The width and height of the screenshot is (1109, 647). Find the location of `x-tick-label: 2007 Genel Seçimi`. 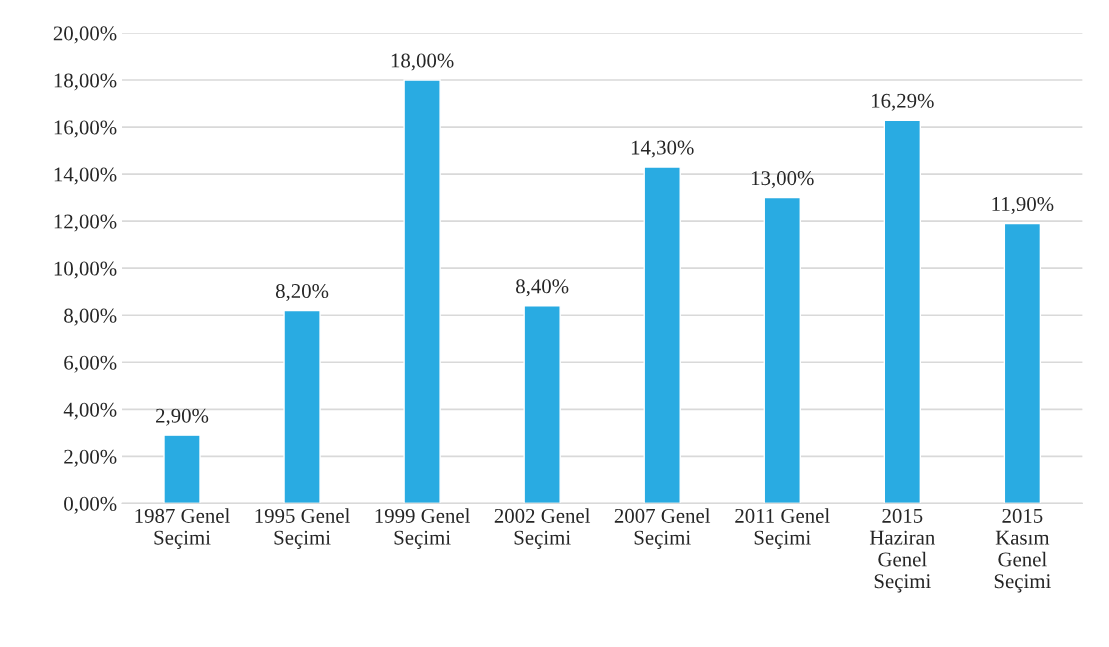

x-tick-label: 2007 Genel Seçimi is located at coordinates (662, 528).